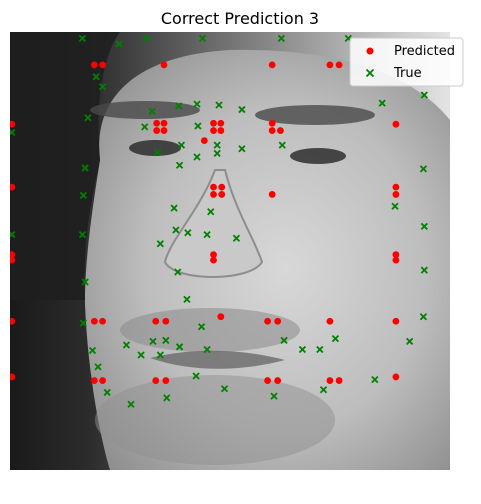 The width and height of the screenshot is (481, 504). I want to click on left-eyebrow, so click(145, 110).